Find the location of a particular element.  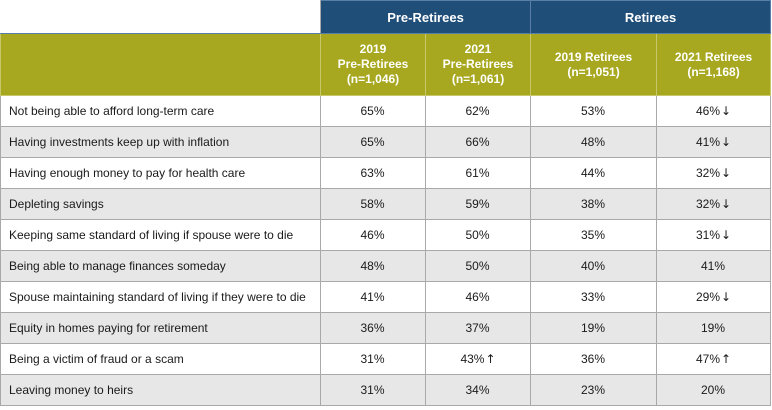

value: 50% is located at coordinates (477, 235).